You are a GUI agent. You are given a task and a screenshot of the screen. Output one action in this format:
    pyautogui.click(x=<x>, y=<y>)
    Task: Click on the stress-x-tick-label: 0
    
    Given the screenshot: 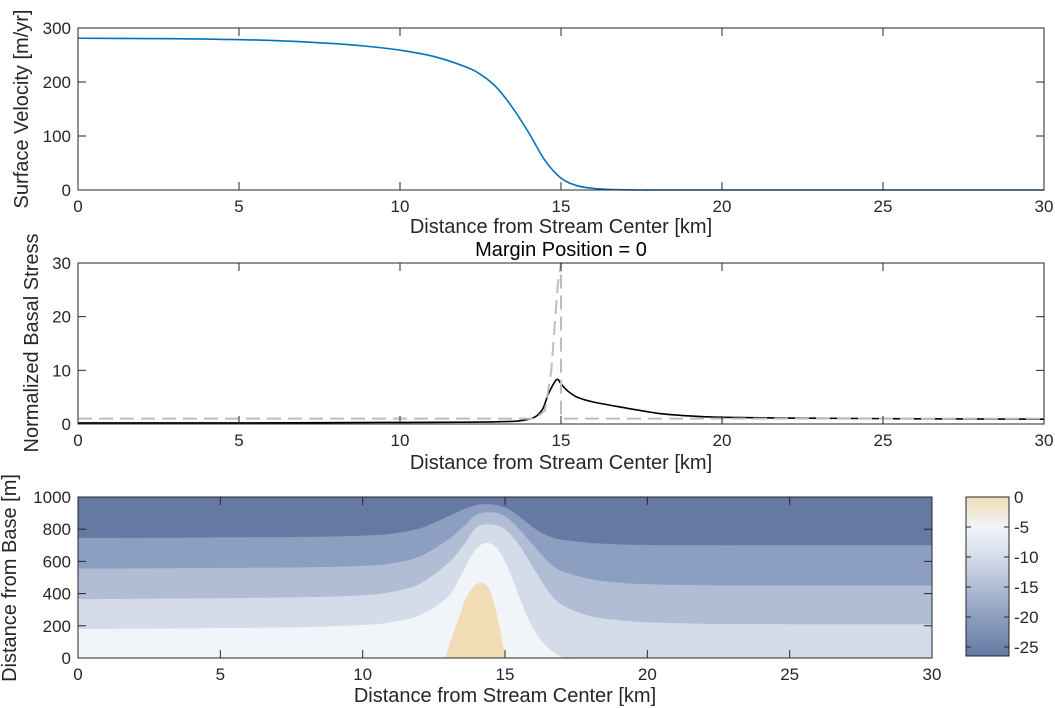 What is the action you would take?
    pyautogui.click(x=77, y=440)
    